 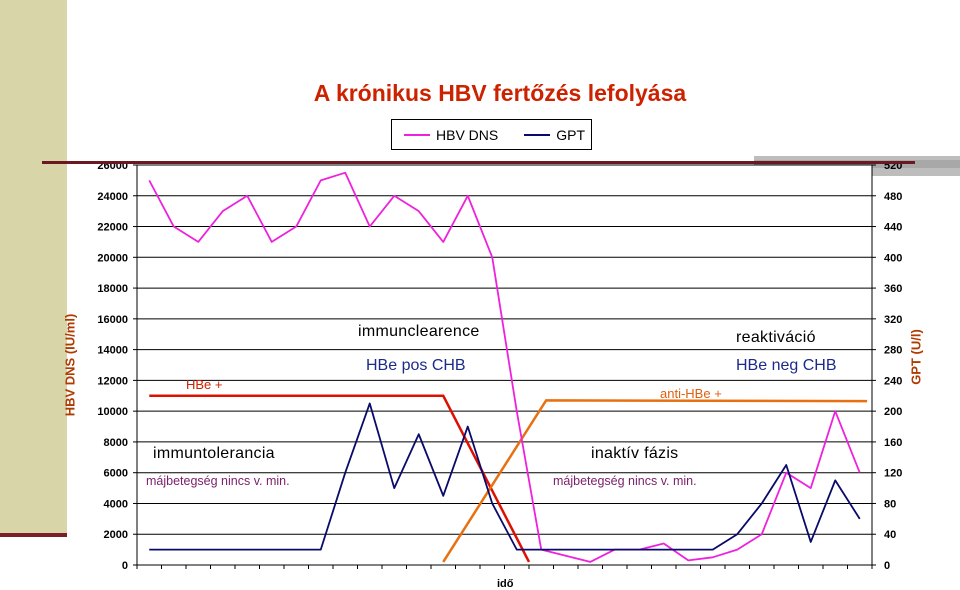 What do you see at coordinates (890, 504) in the screenshot?
I see `right-tick-label: 80` at bounding box center [890, 504].